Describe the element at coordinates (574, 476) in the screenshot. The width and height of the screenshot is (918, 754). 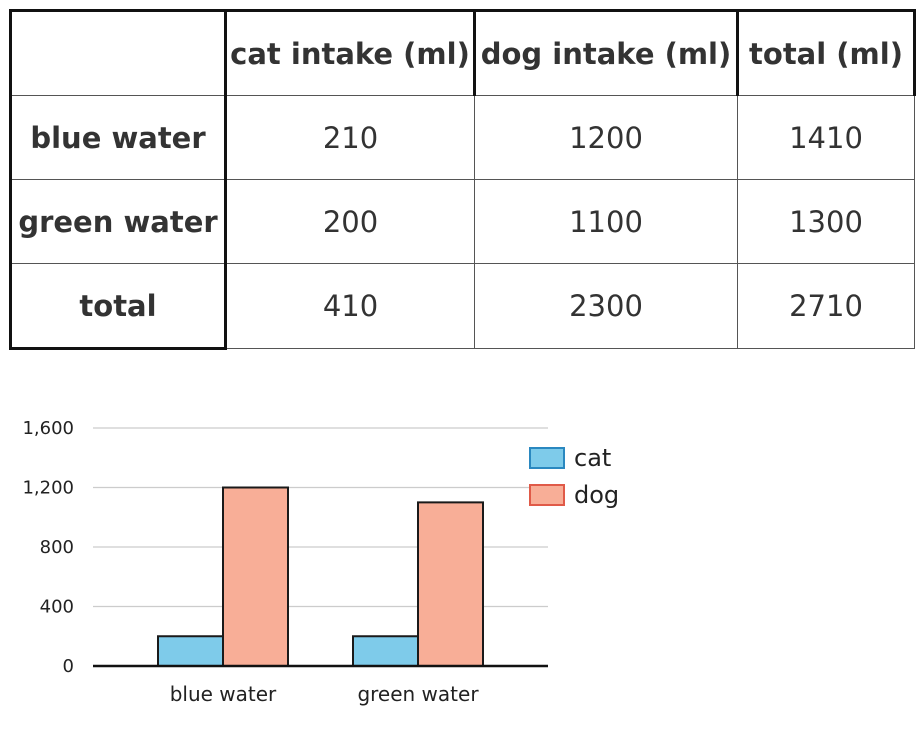
I see `legend: cat dog` at that location.